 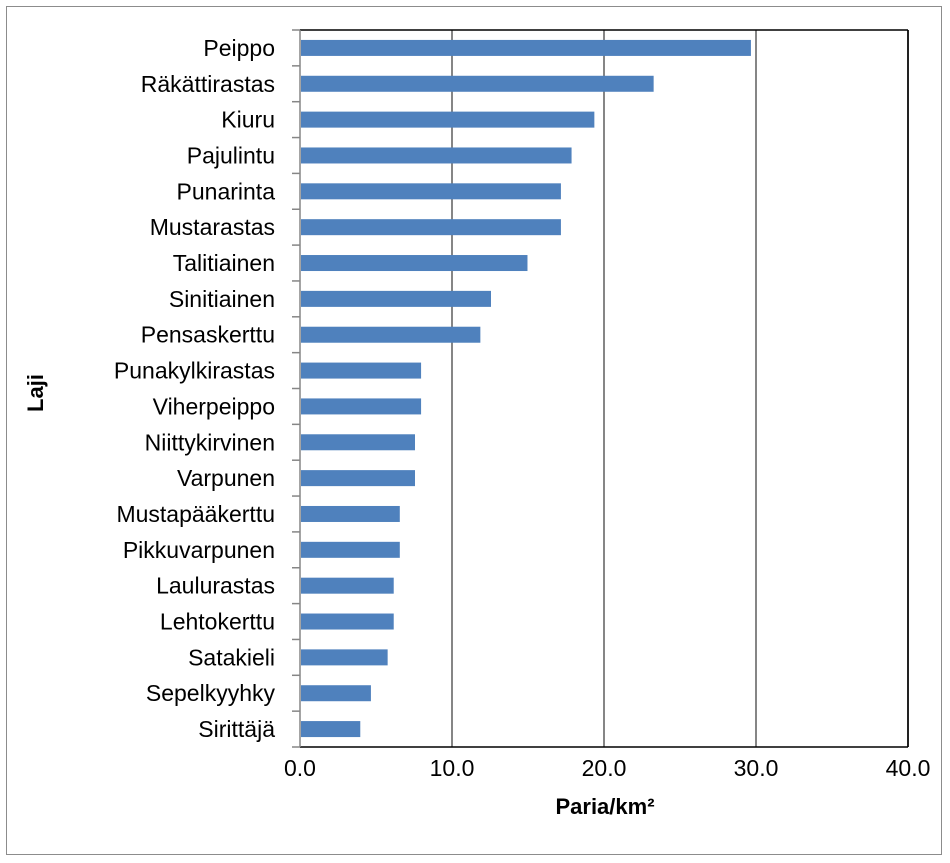 What do you see at coordinates (195, 514) in the screenshot?
I see `category-label: Mustapääkerttu` at bounding box center [195, 514].